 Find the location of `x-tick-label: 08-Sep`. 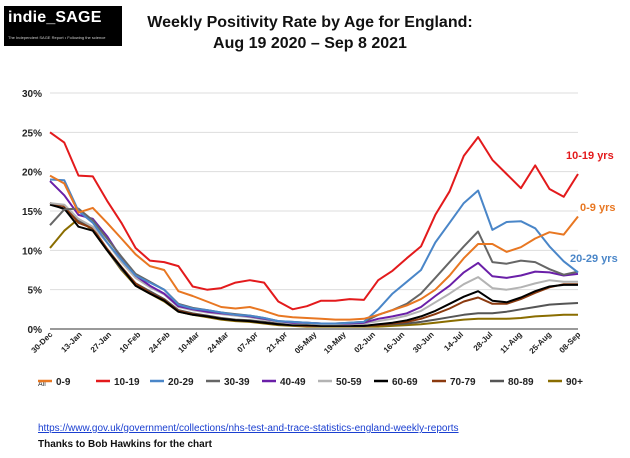

x-tick-label: 08-Sep is located at coordinates (569, 342).